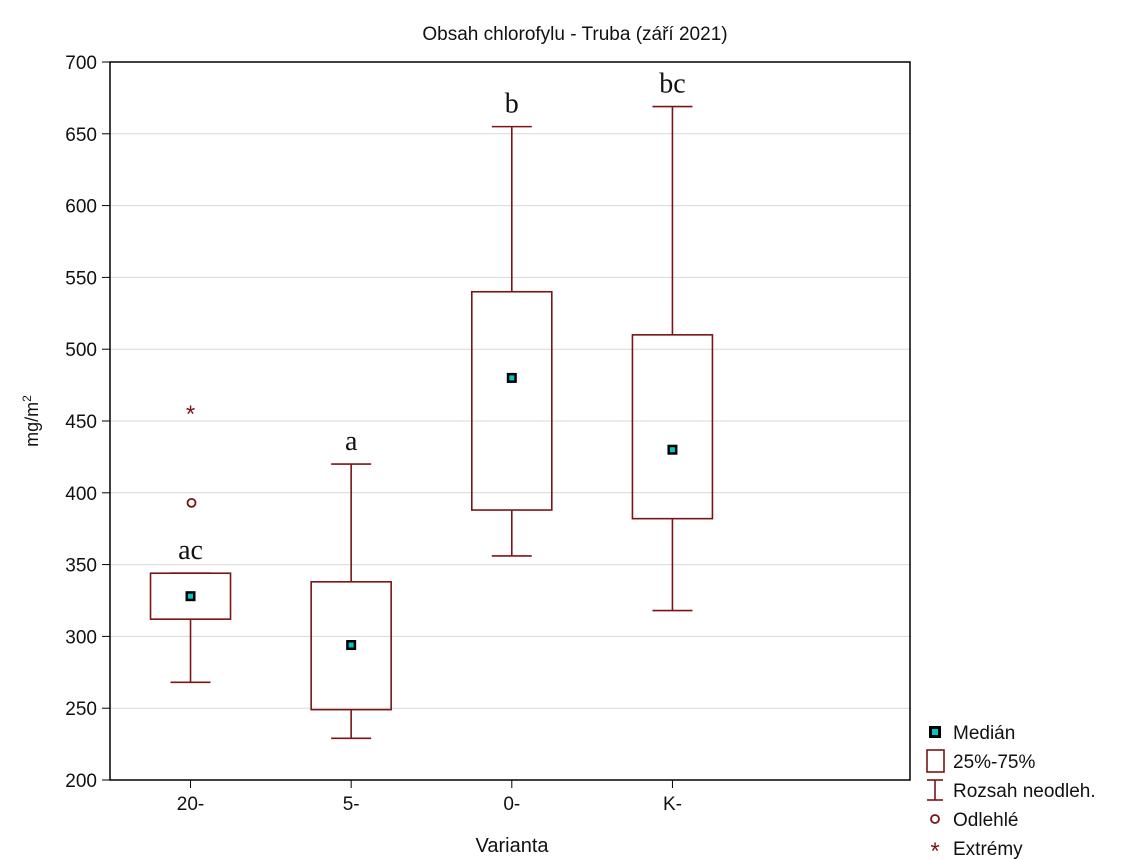 This screenshot has height=859, width=1139. What do you see at coordinates (1024, 791) in the screenshot?
I see `legend-label: Rozsah neodleh.` at bounding box center [1024, 791].